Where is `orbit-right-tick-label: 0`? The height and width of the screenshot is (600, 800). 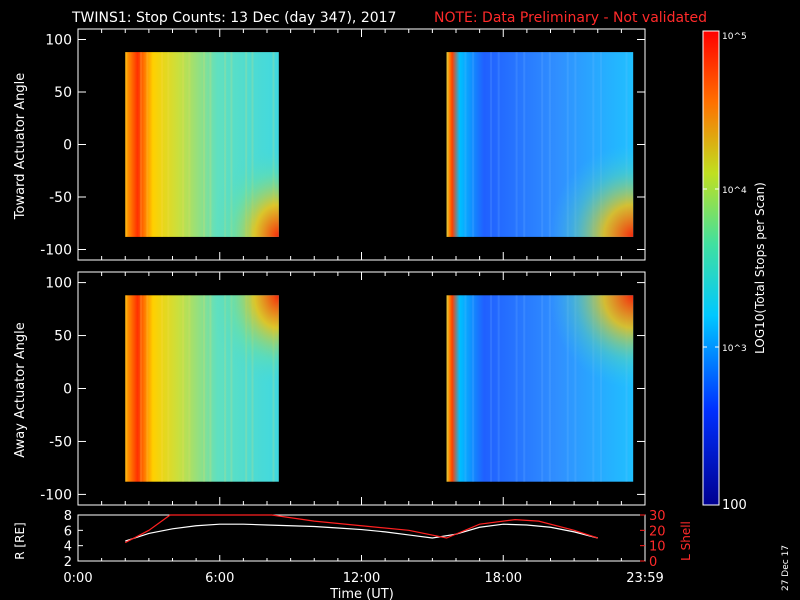
orbit-right-tick-label: 0 is located at coordinates (653, 562).